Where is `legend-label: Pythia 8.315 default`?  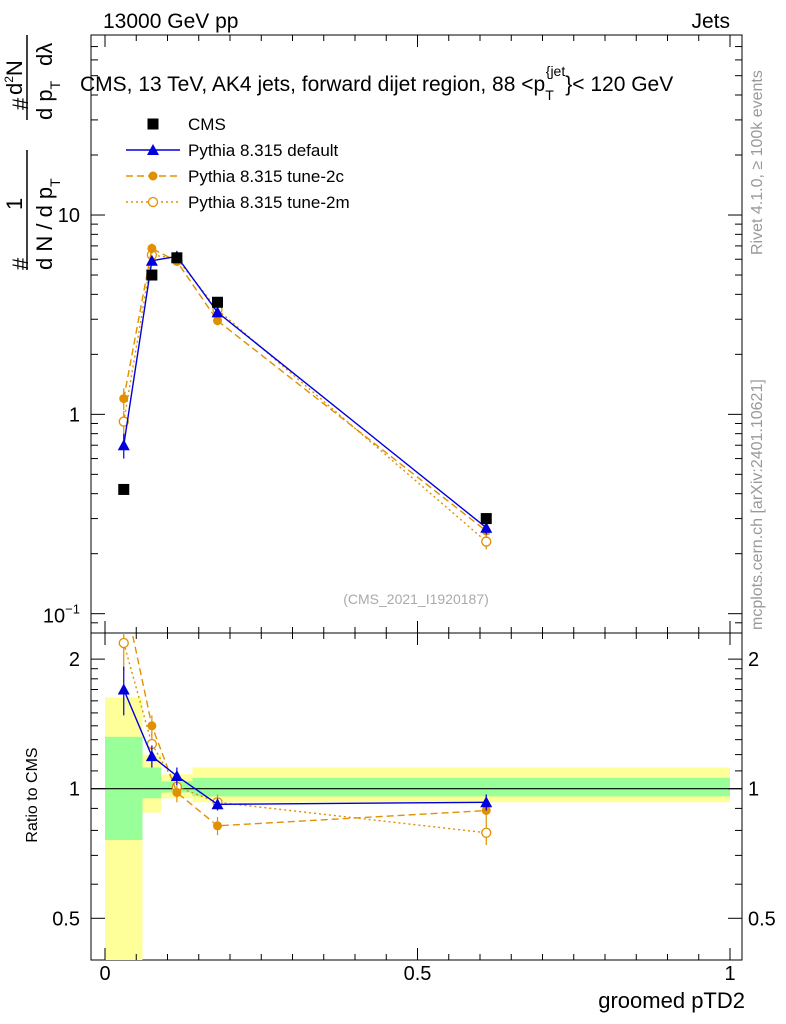
legend-label: Pythia 8.315 default is located at coordinates (263, 150).